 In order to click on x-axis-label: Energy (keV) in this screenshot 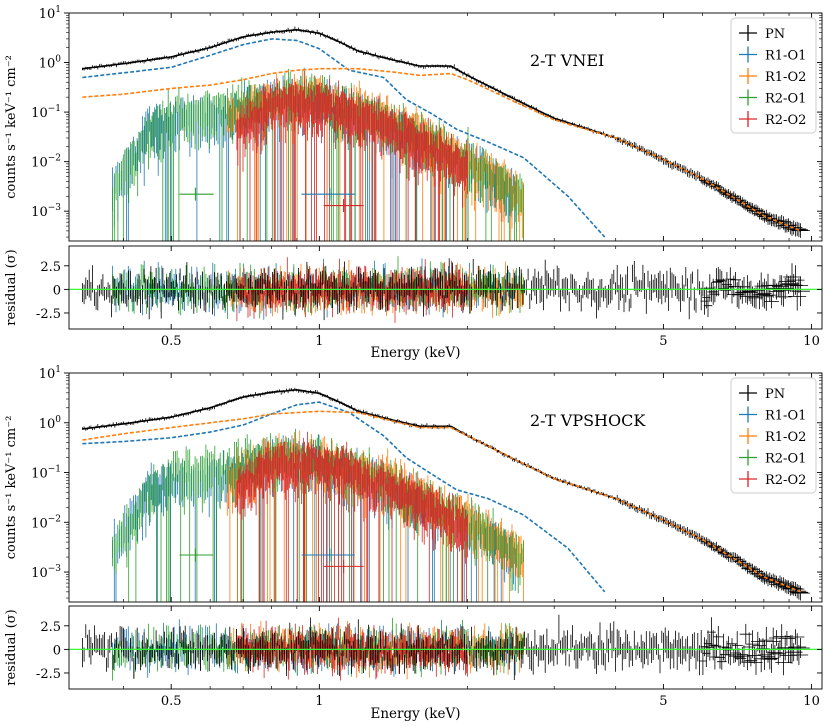, I will do `click(415, 714)`.